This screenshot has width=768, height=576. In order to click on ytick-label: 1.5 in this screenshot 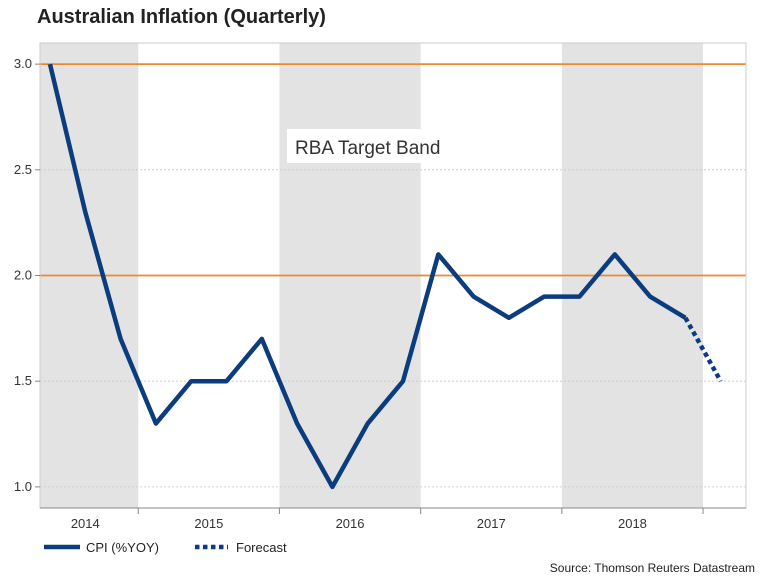, I will do `click(23, 380)`.